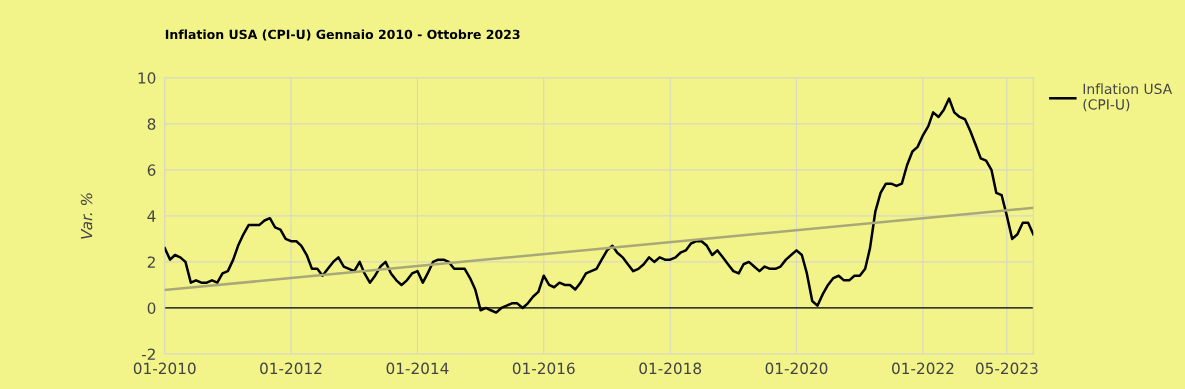 This screenshot has height=389, width=1185. Describe the element at coordinates (151, 124) in the screenshot. I see `y-tick-label: 8` at that location.